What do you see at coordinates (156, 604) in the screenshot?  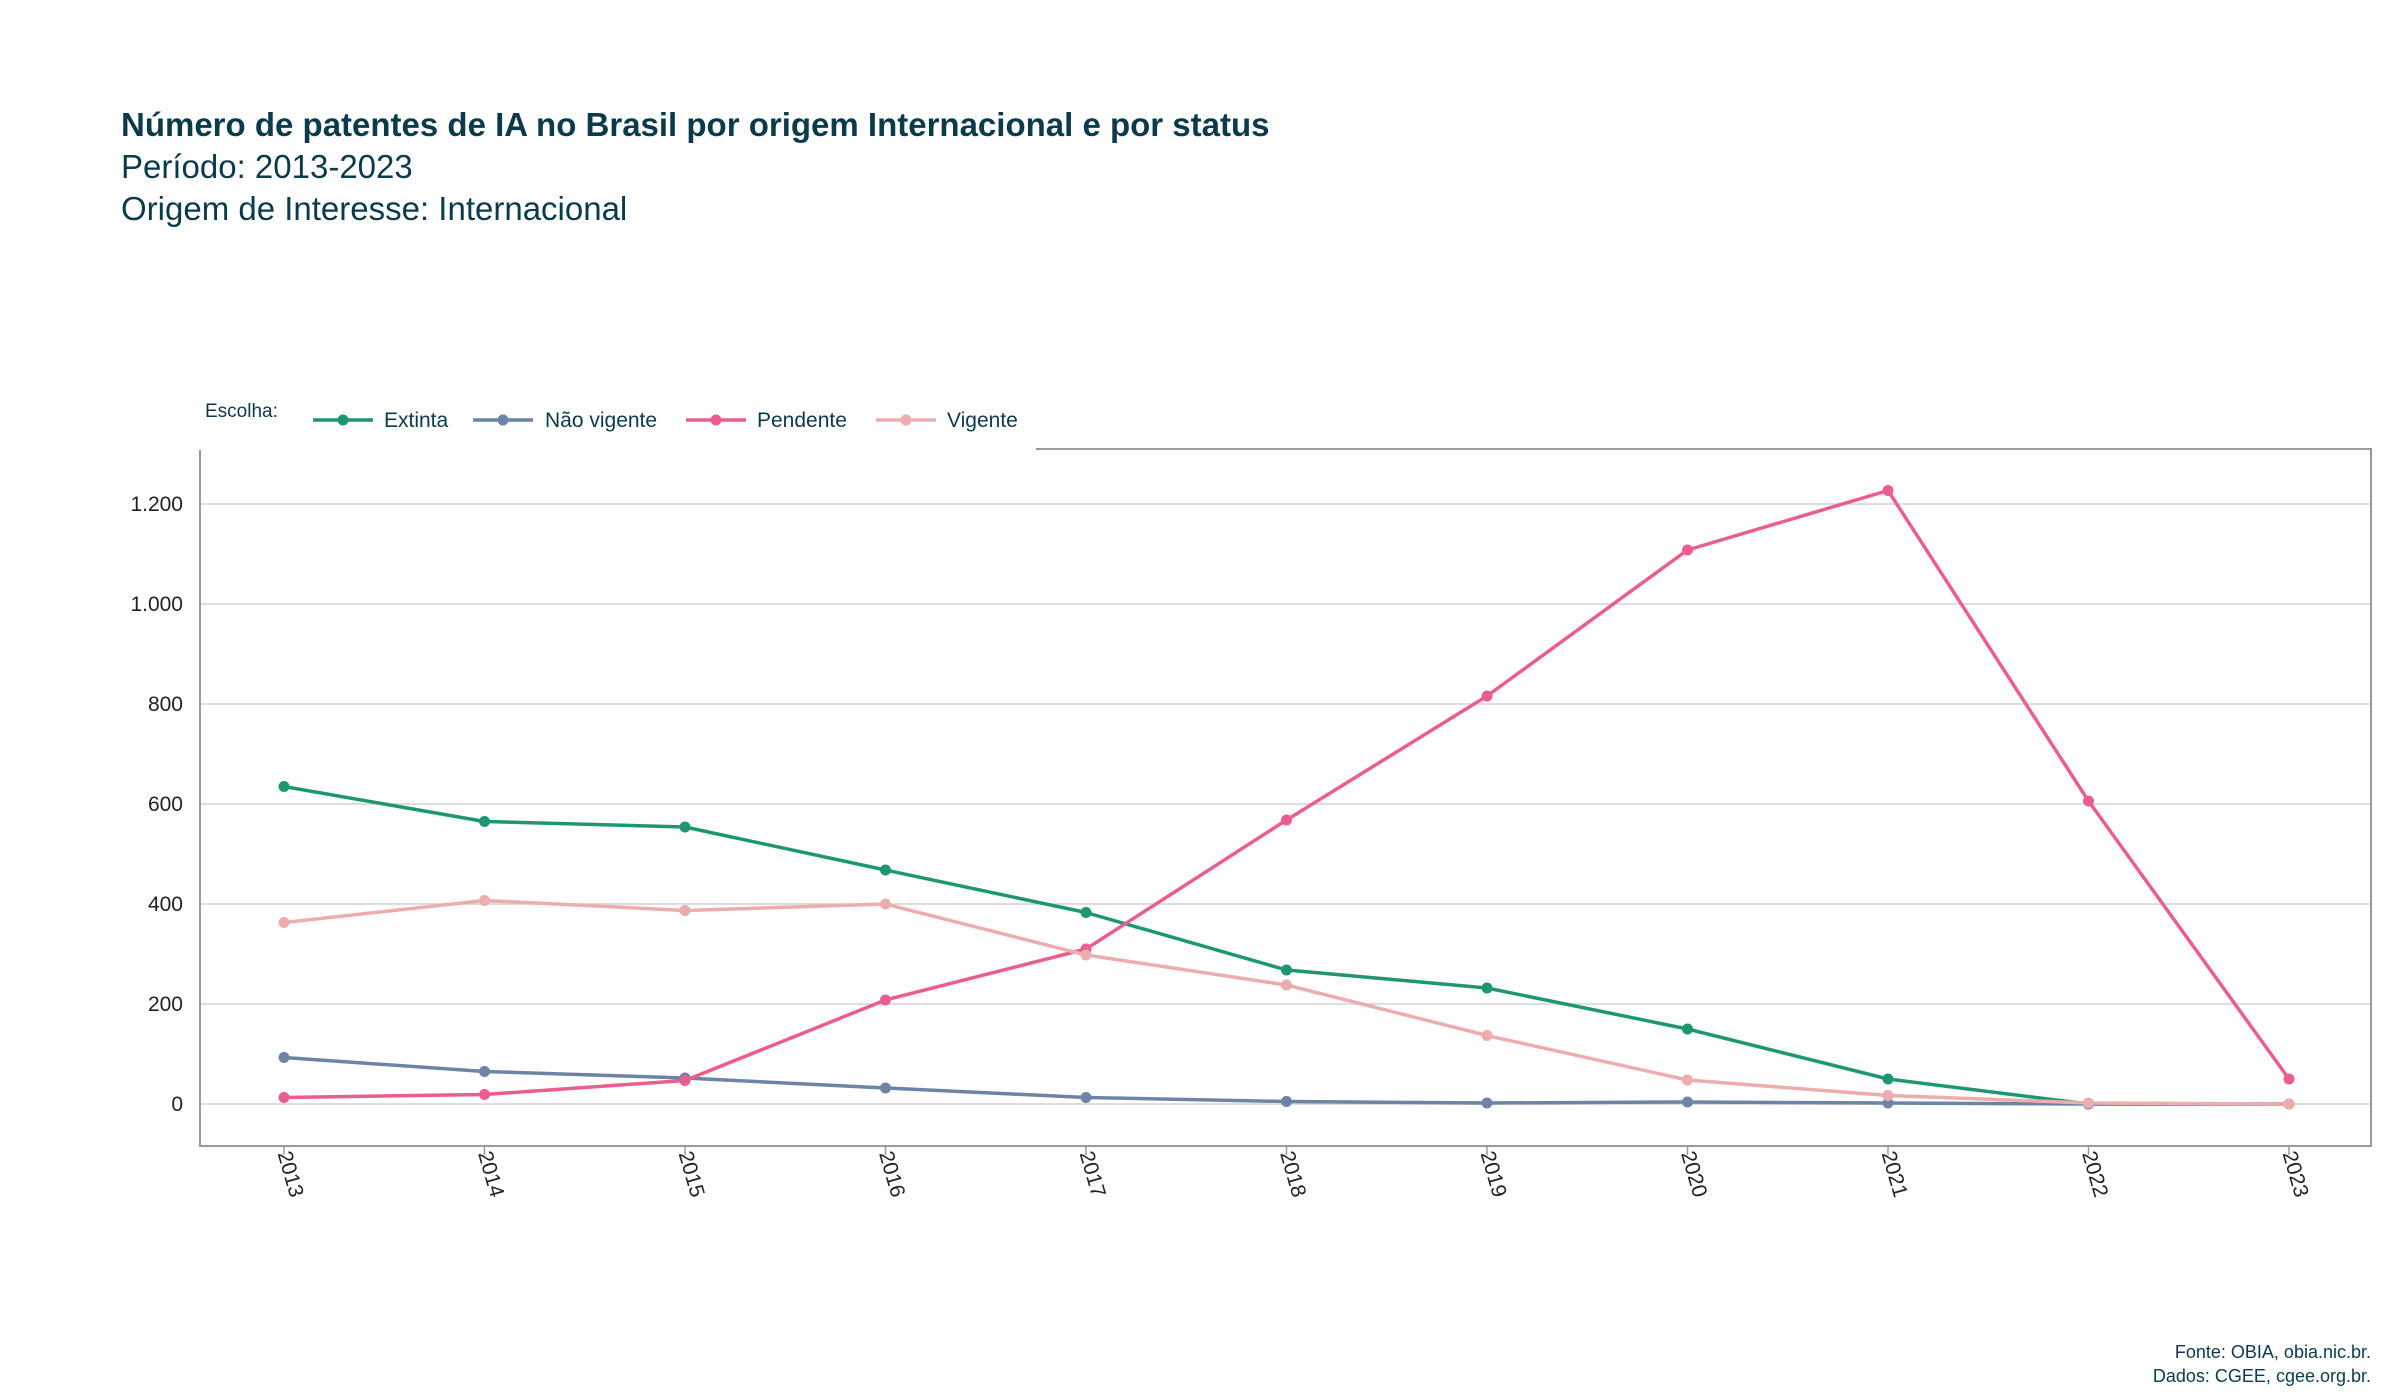 I see `y-tick-label: 1.000` at bounding box center [156, 604].